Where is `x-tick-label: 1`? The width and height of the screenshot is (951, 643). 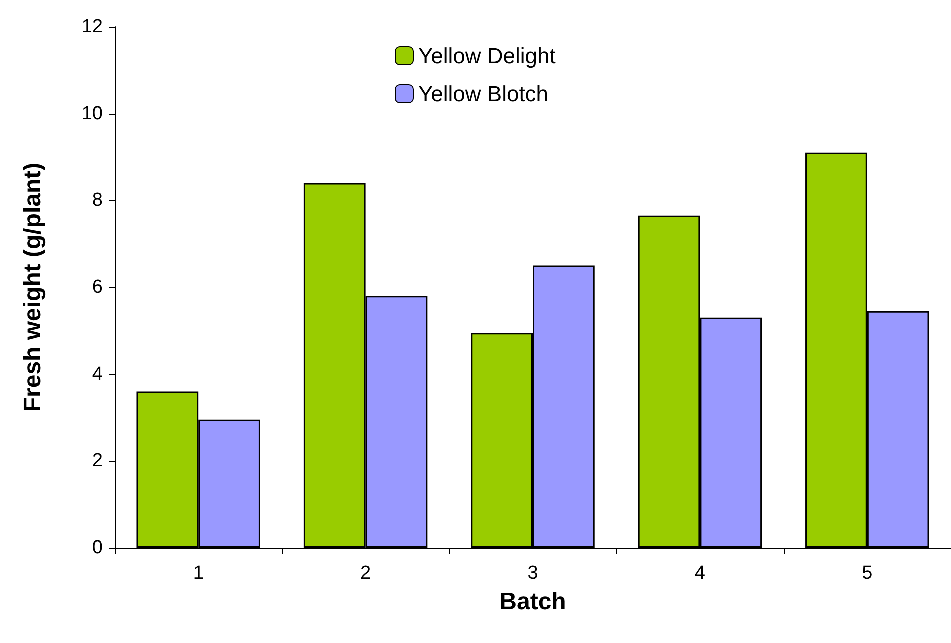 x-tick-label: 1 is located at coordinates (198, 573).